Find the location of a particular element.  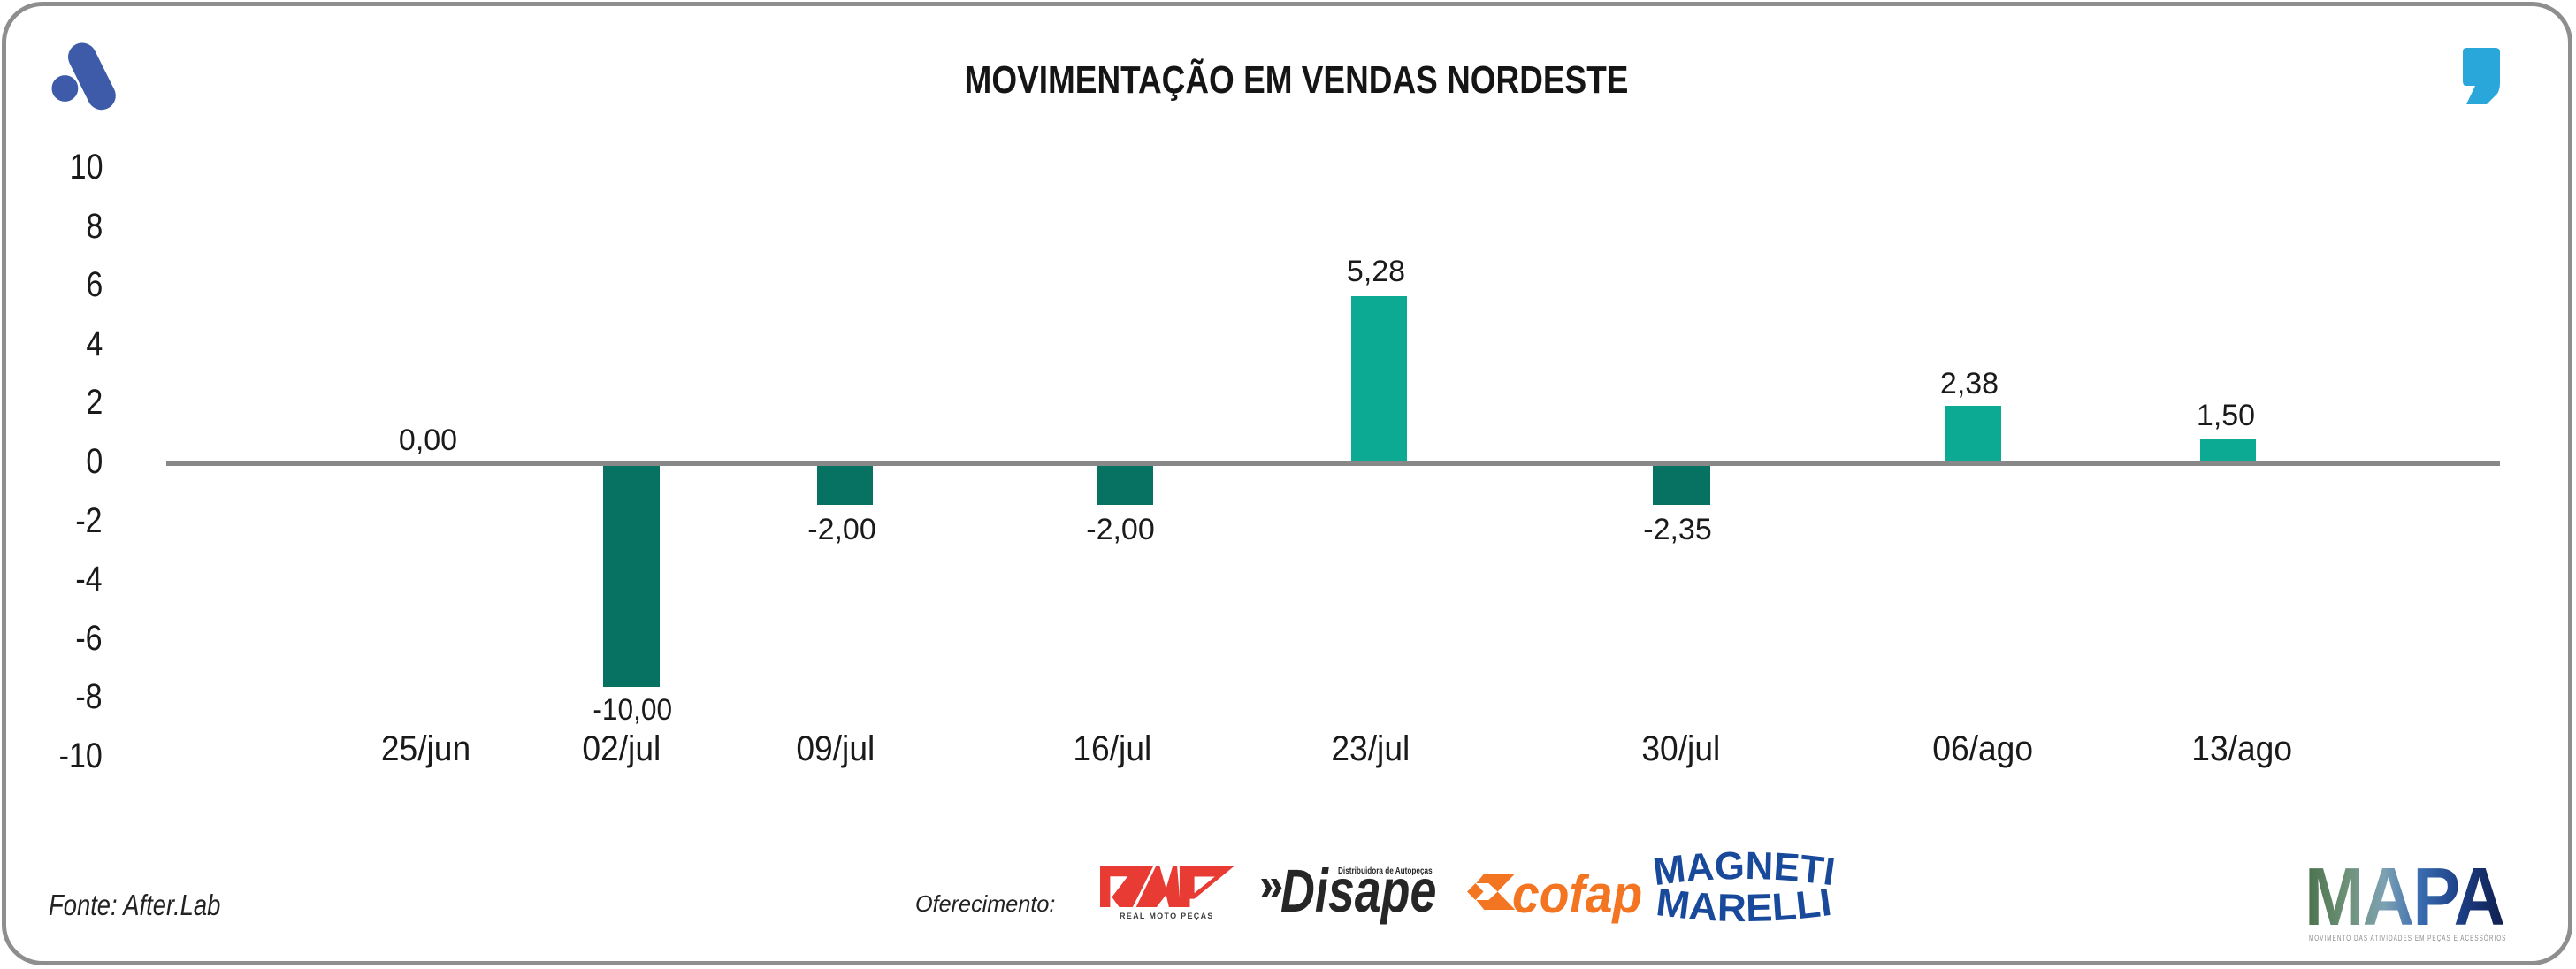

svg-text: MARELLI is located at coordinates (1744, 905).